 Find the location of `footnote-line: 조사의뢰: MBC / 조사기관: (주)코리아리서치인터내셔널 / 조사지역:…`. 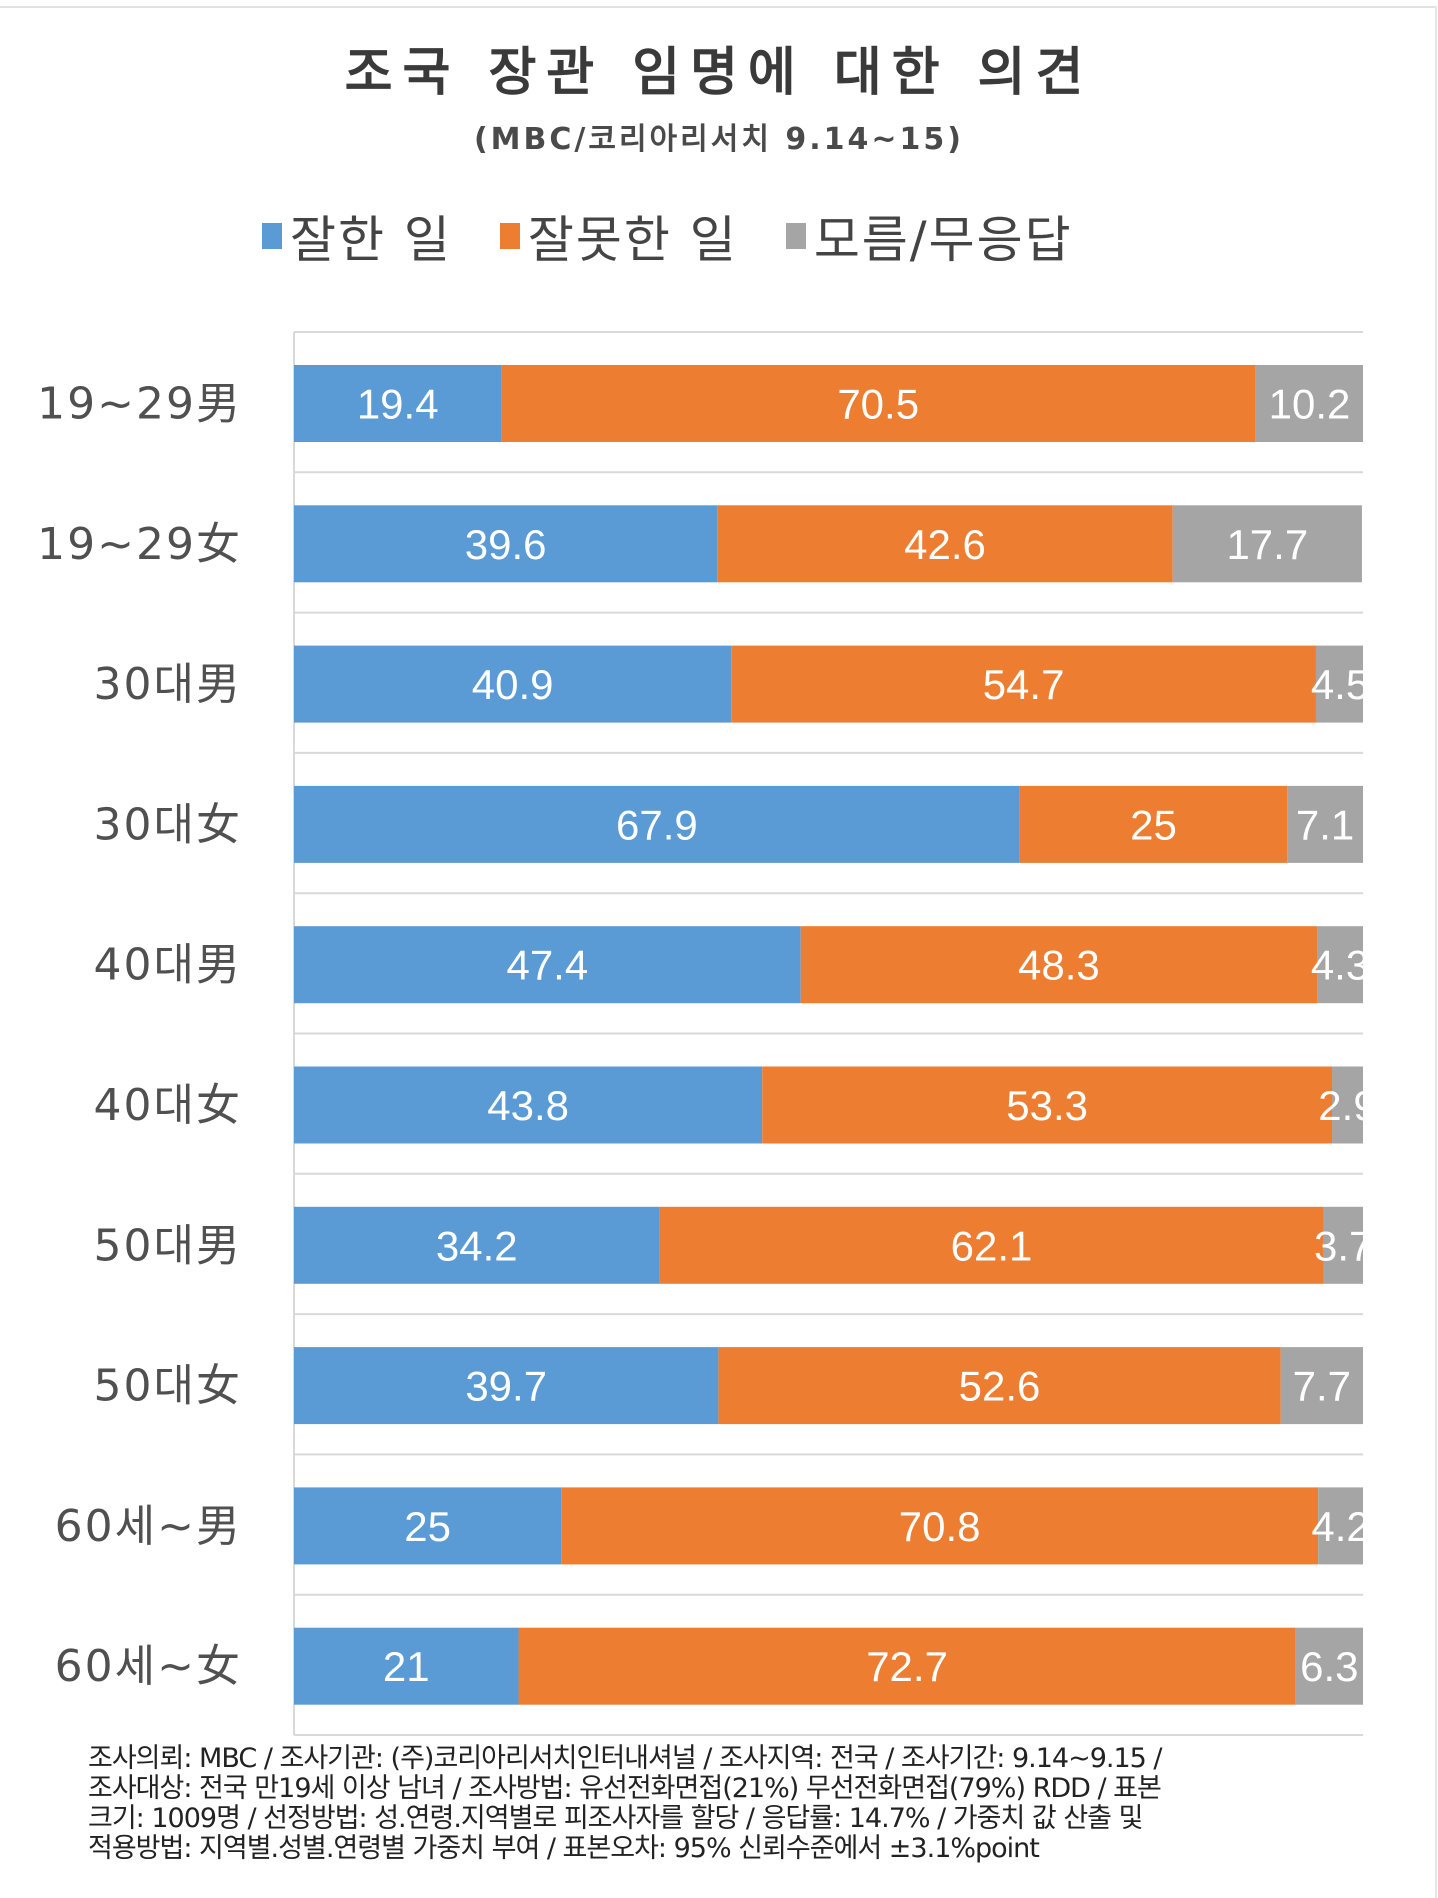

footnote-line: 조사의뢰: MBC / 조사기관: (주)코리아리서치인터내셔널 / 조사지역:… is located at coordinates (625, 1758).